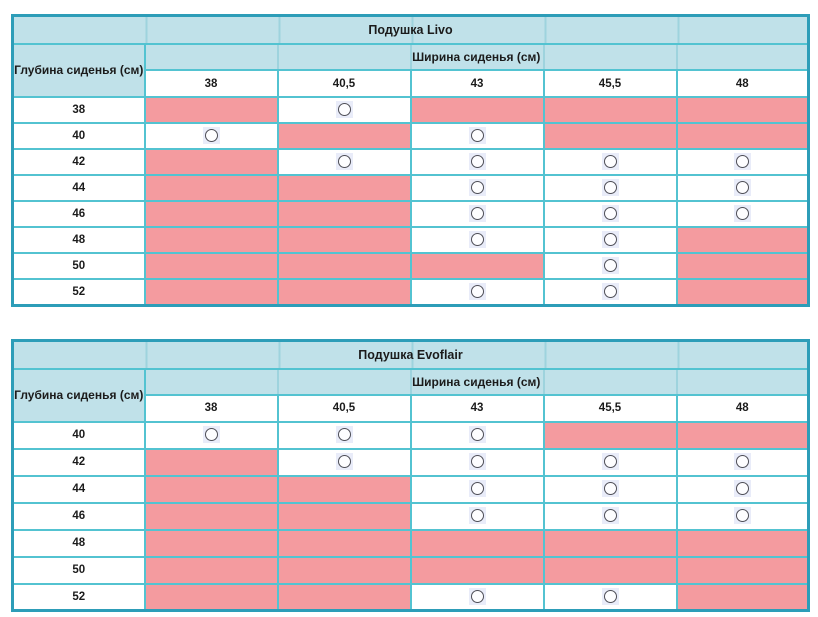  What do you see at coordinates (742, 83) in the screenshot?
I see `col-width-label: 48` at bounding box center [742, 83].